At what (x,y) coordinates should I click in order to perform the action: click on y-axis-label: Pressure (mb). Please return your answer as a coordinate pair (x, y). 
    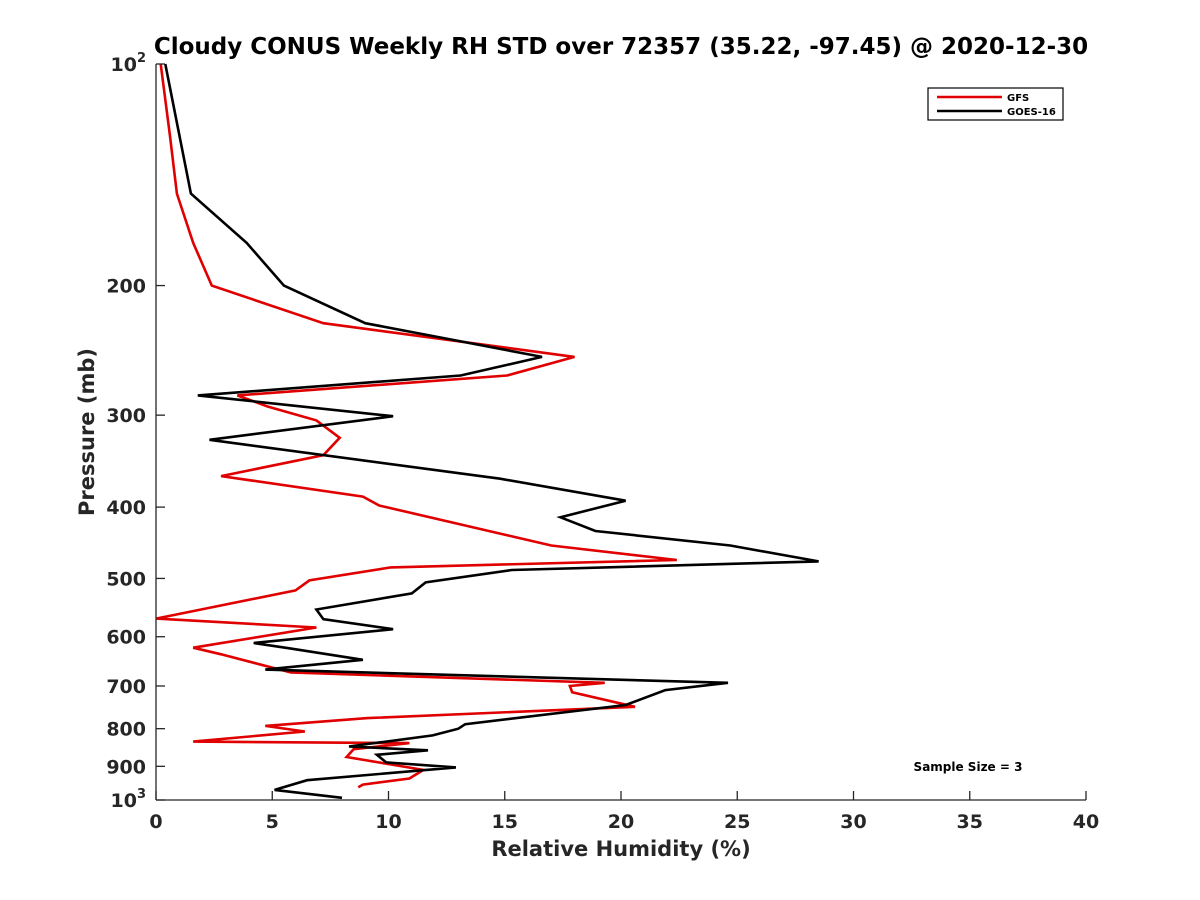
    Looking at the image, I should click on (87, 432).